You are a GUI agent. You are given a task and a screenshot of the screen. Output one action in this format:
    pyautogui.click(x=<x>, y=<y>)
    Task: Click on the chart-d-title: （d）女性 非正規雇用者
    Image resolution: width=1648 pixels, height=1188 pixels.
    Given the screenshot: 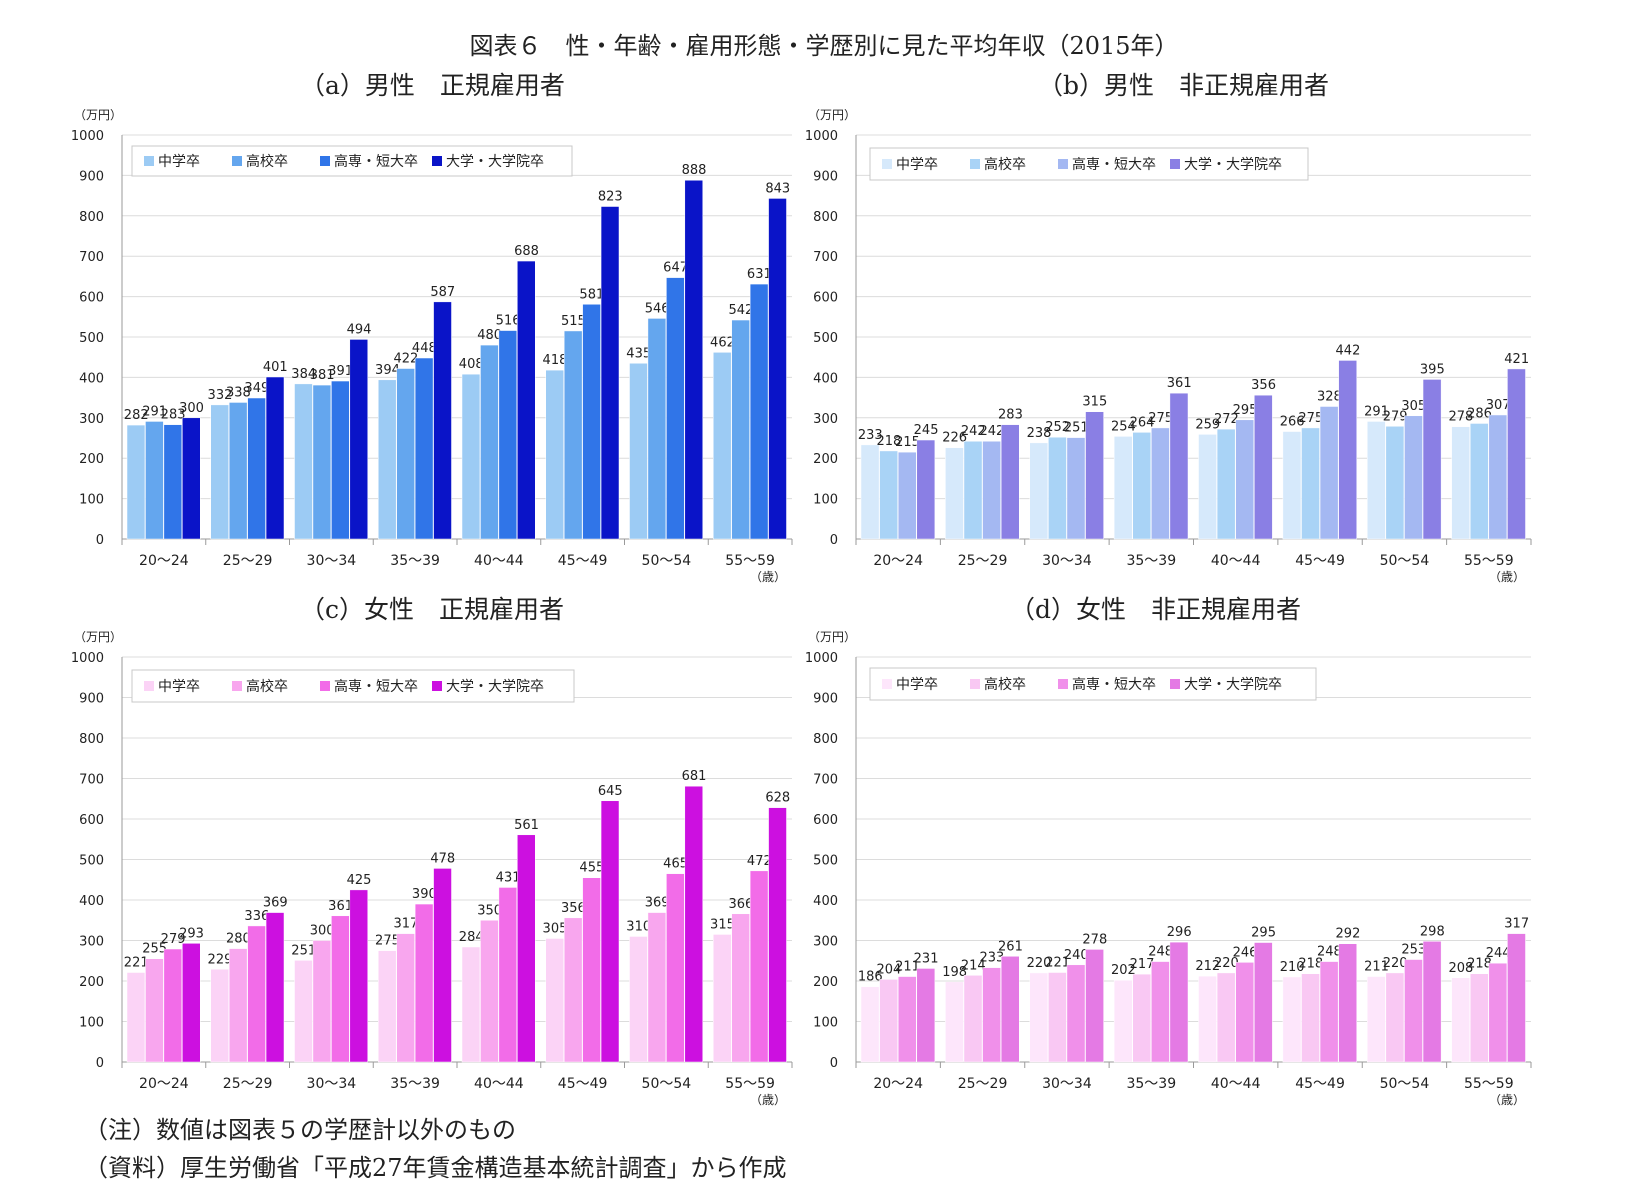 What is the action you would take?
    pyautogui.click(x=1156, y=609)
    